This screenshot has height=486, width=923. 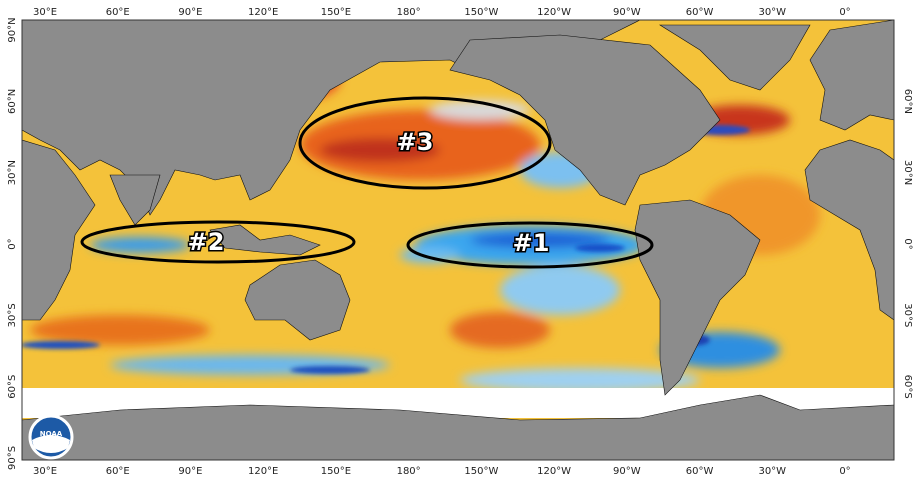 What do you see at coordinates (772, 12) in the screenshot?
I see `lon-label-top: 30°W` at bounding box center [772, 12].